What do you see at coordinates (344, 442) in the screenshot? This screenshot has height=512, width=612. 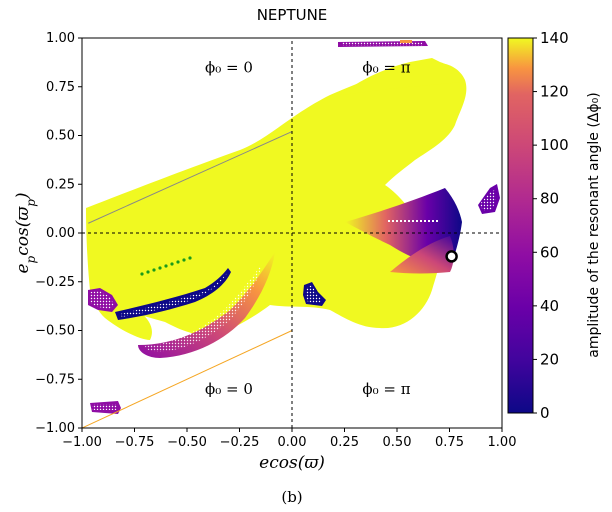 I see `x-tick-label: 0.25` at bounding box center [344, 442].